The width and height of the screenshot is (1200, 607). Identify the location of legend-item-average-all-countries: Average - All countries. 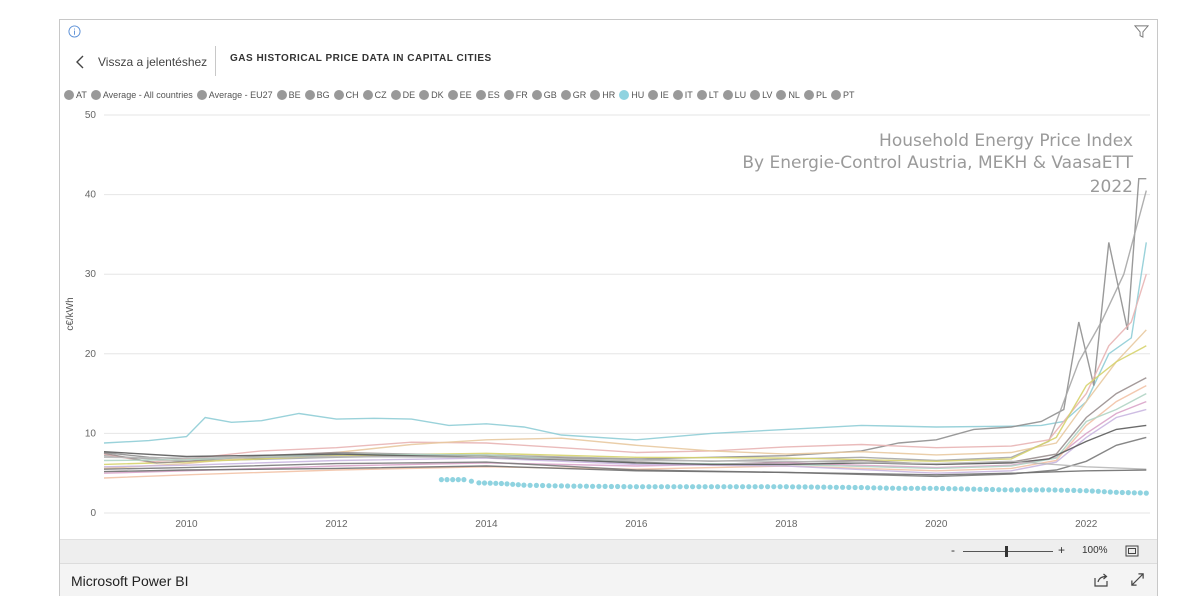
(141, 95).